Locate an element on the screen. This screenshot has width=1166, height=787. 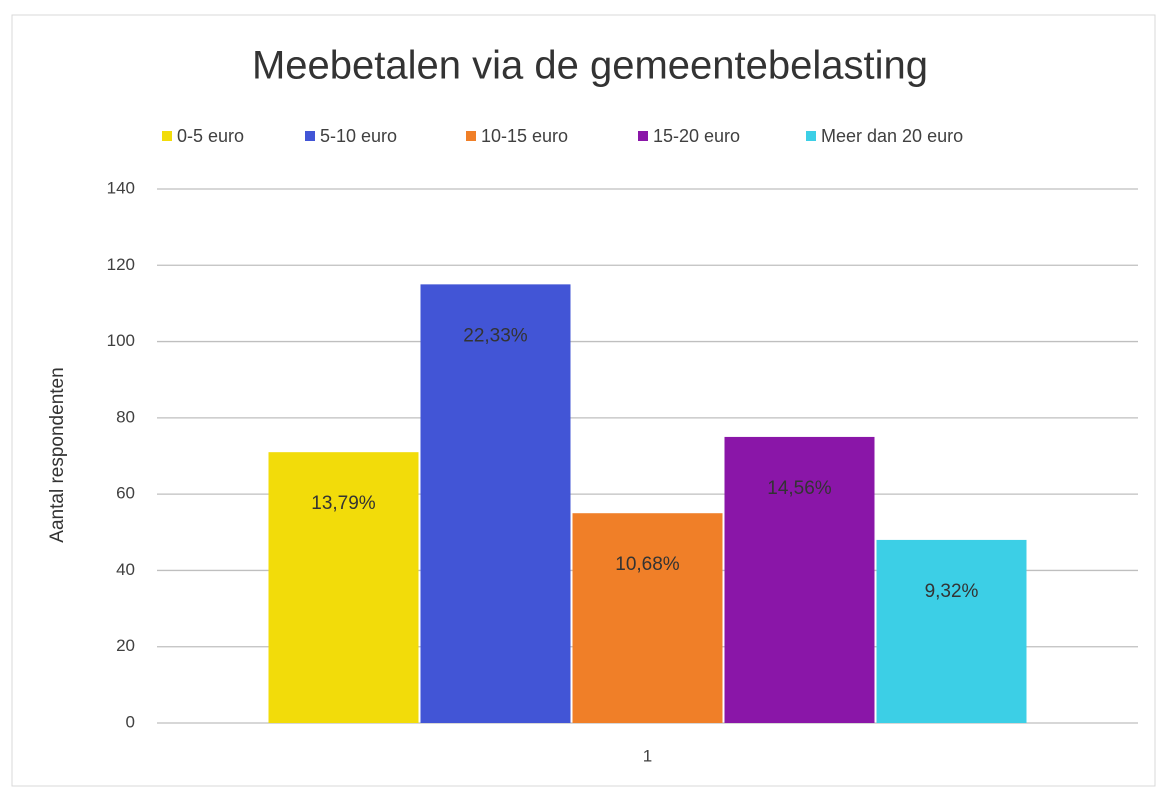
data-label: 9,32% is located at coordinates (952, 591).